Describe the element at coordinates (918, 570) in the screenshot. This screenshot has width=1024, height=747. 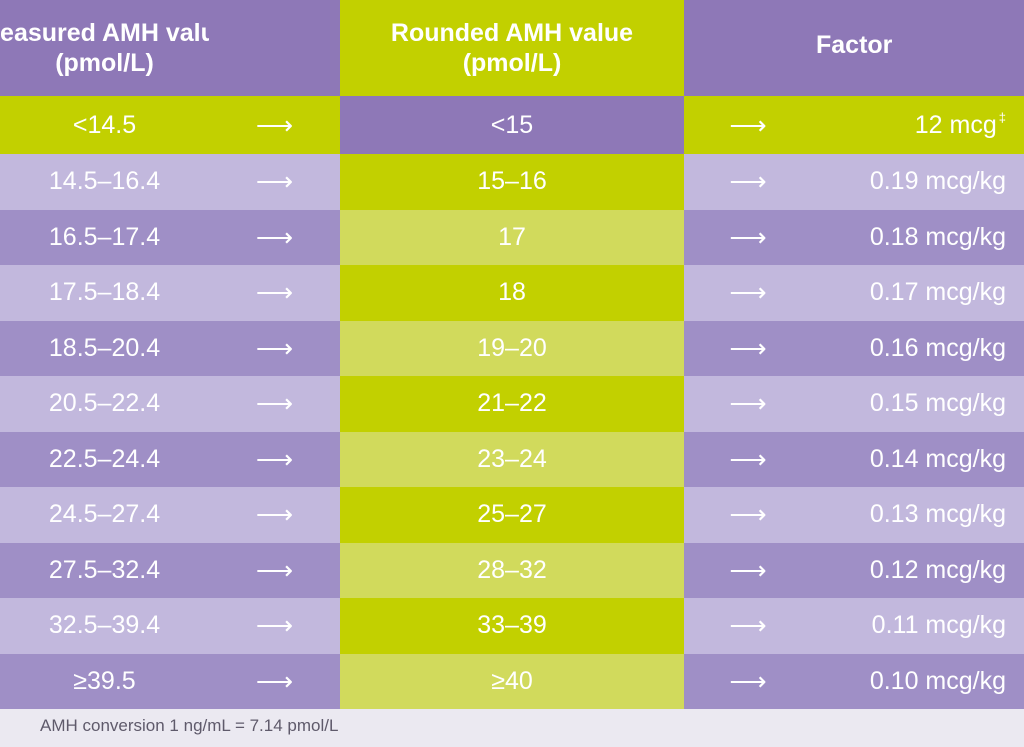
I see `row-factor: 0.12 mcg/kg` at that location.